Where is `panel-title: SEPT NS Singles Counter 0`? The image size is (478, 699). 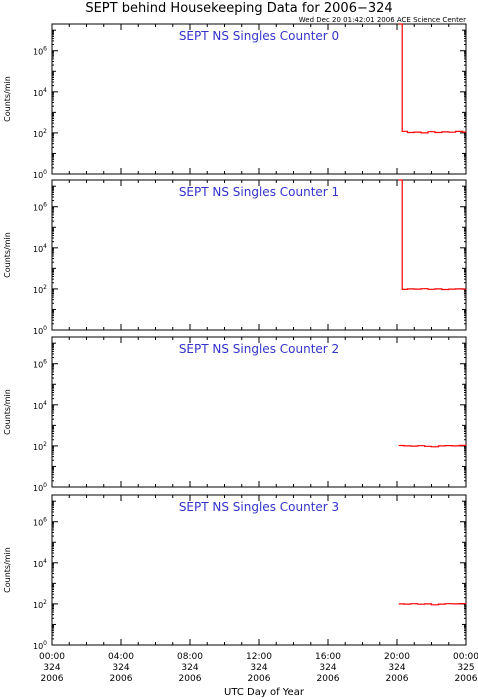
panel-title: SEPT NS Singles Counter 0 is located at coordinates (259, 36).